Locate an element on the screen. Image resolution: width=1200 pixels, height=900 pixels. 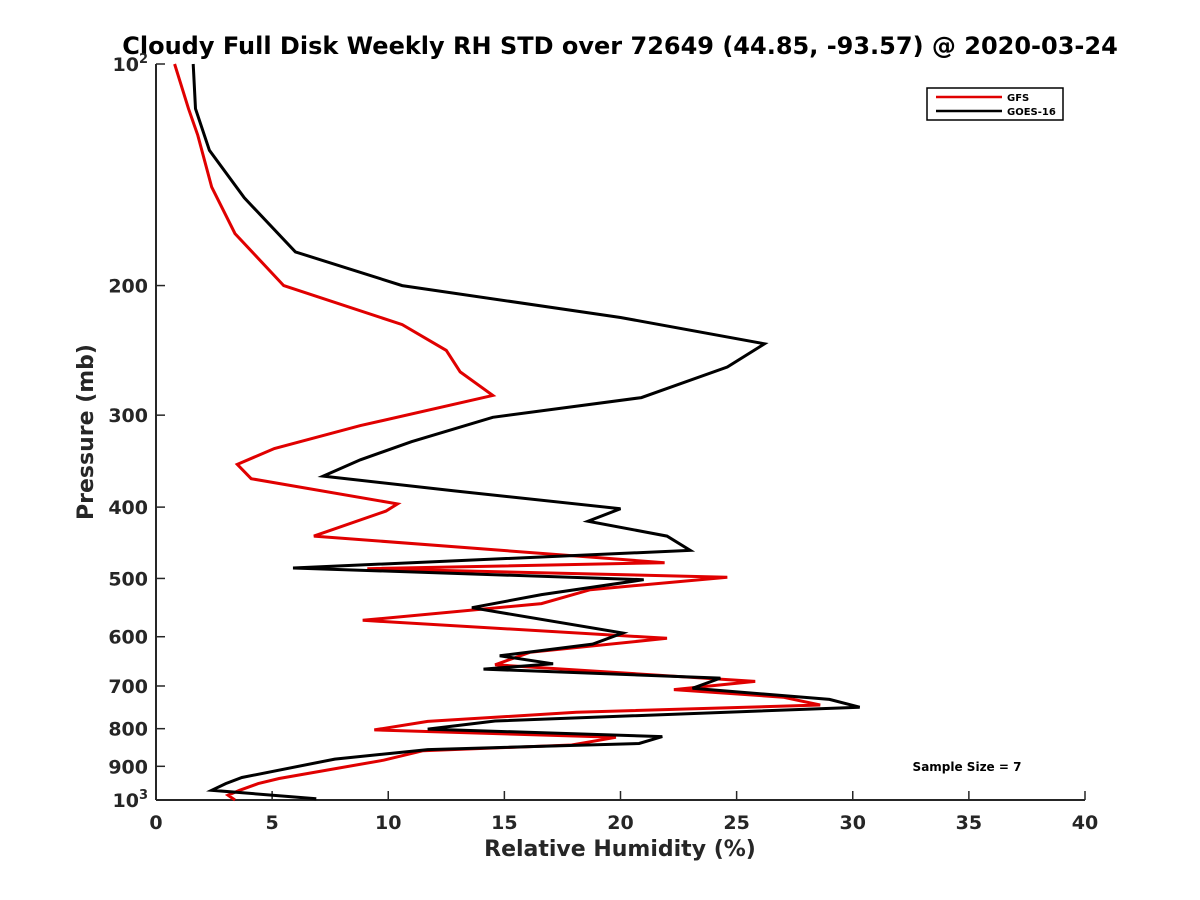
legend: GFS GOES-16 is located at coordinates (995, 104).